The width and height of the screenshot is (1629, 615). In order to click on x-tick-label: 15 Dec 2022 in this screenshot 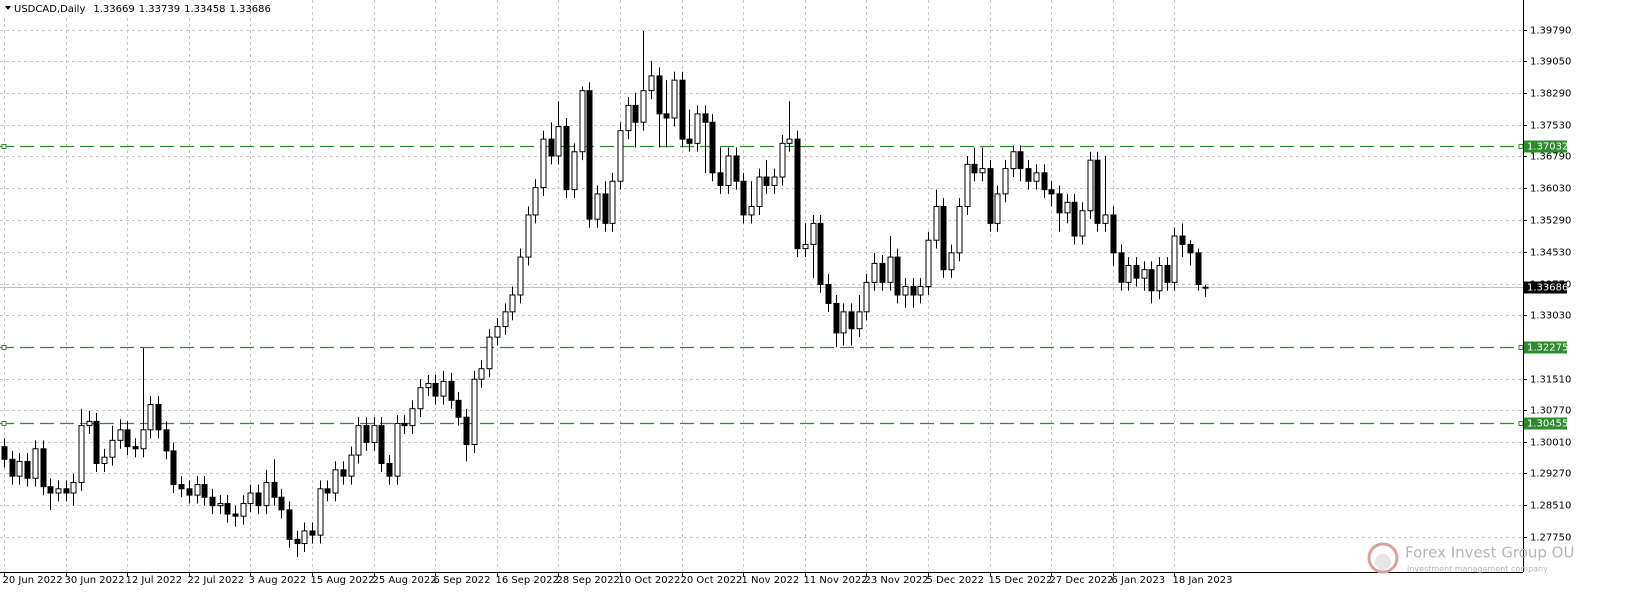, I will do `click(1021, 580)`.